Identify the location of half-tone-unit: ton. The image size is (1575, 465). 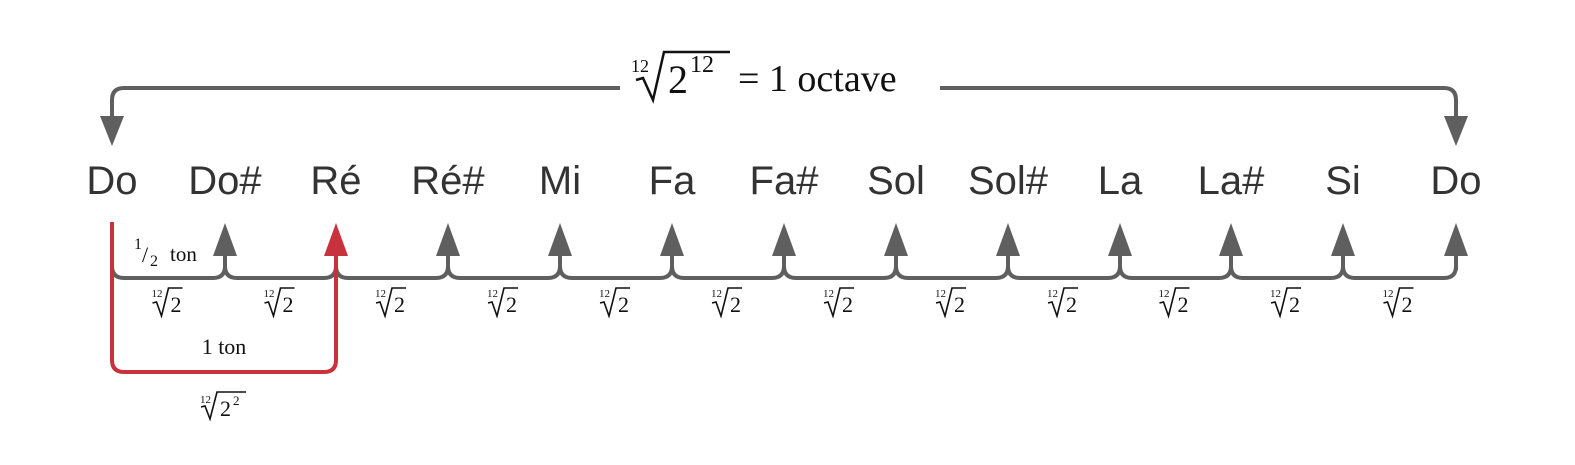
(183, 254).